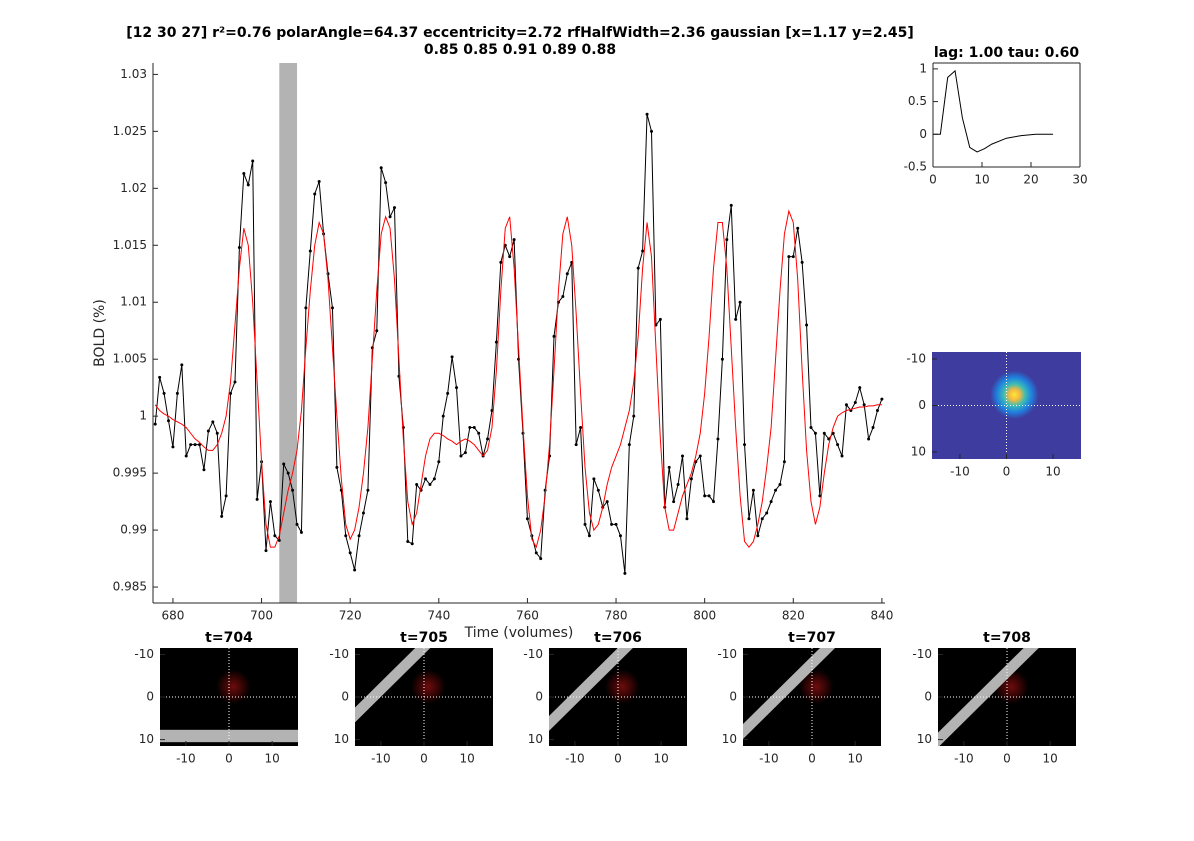  Describe the element at coordinates (130, 245) in the screenshot. I see `y-tick-label: 1.015` at that location.